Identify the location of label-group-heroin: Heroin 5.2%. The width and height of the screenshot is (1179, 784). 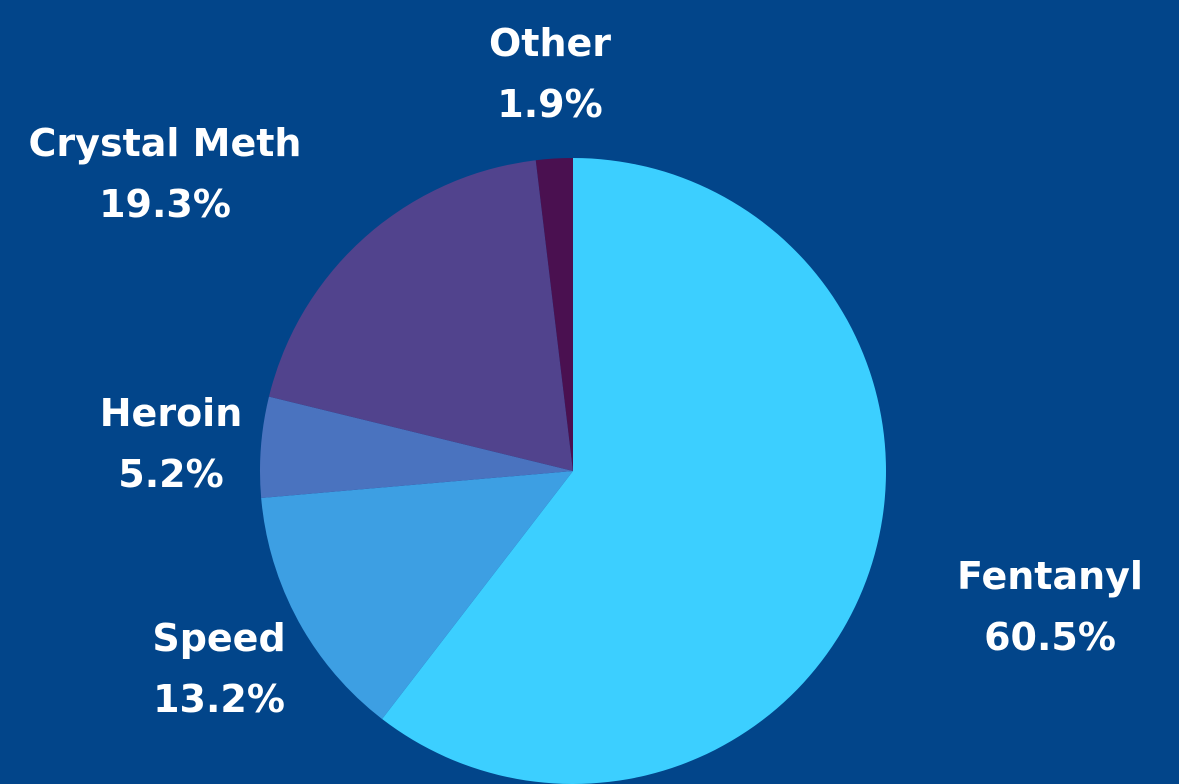
(171, 443).